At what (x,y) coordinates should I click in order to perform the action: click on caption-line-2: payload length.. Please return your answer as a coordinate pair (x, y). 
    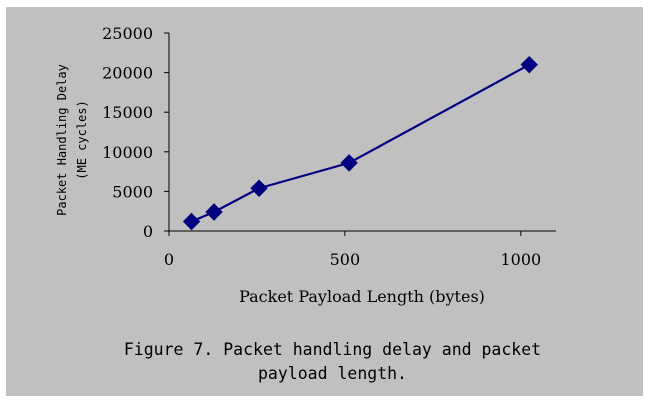
    Looking at the image, I should click on (332, 373).